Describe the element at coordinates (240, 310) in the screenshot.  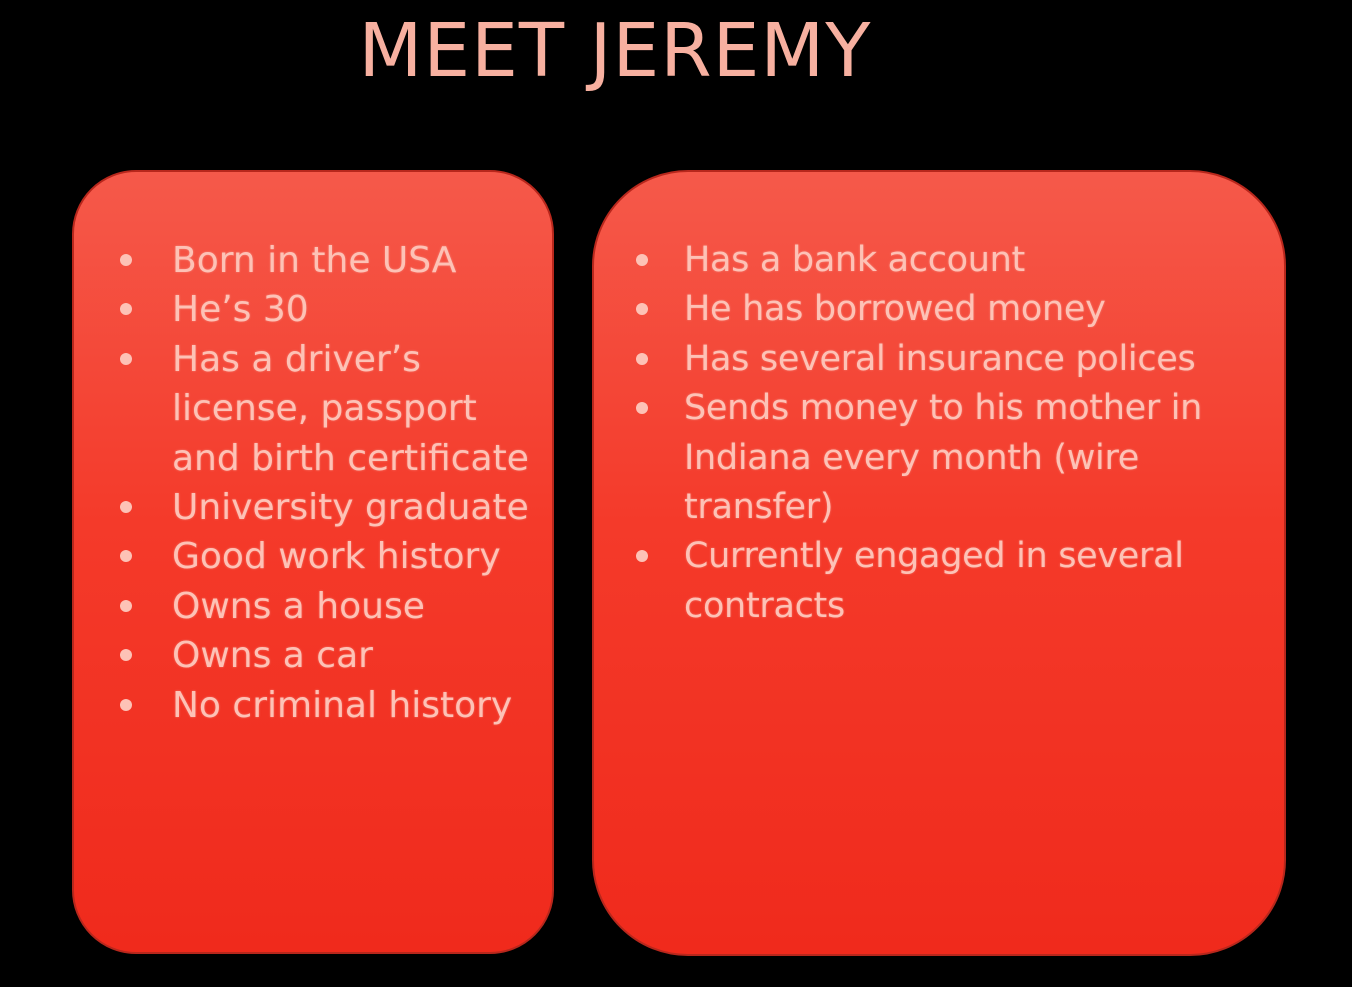
I see `list-item-text: He’s 30` at that location.